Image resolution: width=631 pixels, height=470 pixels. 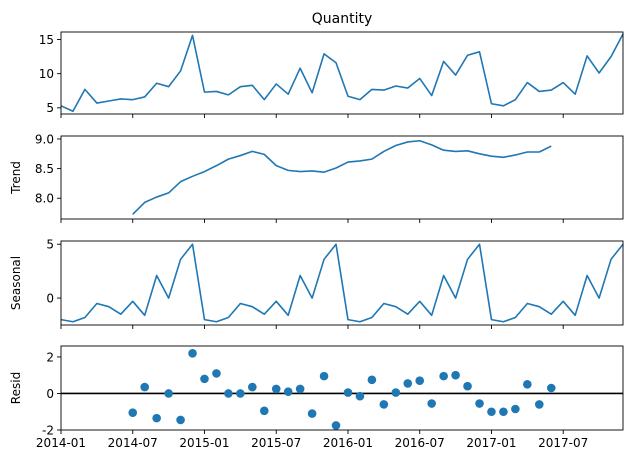 I want to click on y-tick-label: 8.0, so click(x=44, y=199).